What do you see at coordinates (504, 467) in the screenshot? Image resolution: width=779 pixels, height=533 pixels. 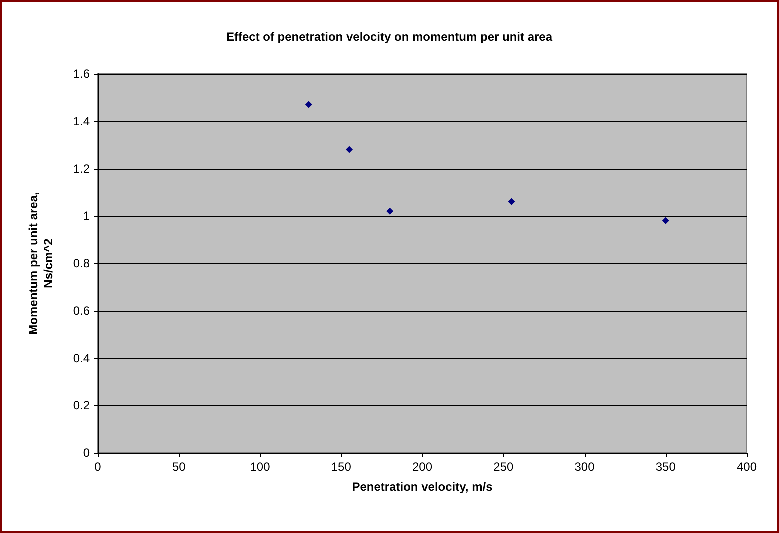 I see `x-tick-label: 250` at bounding box center [504, 467].